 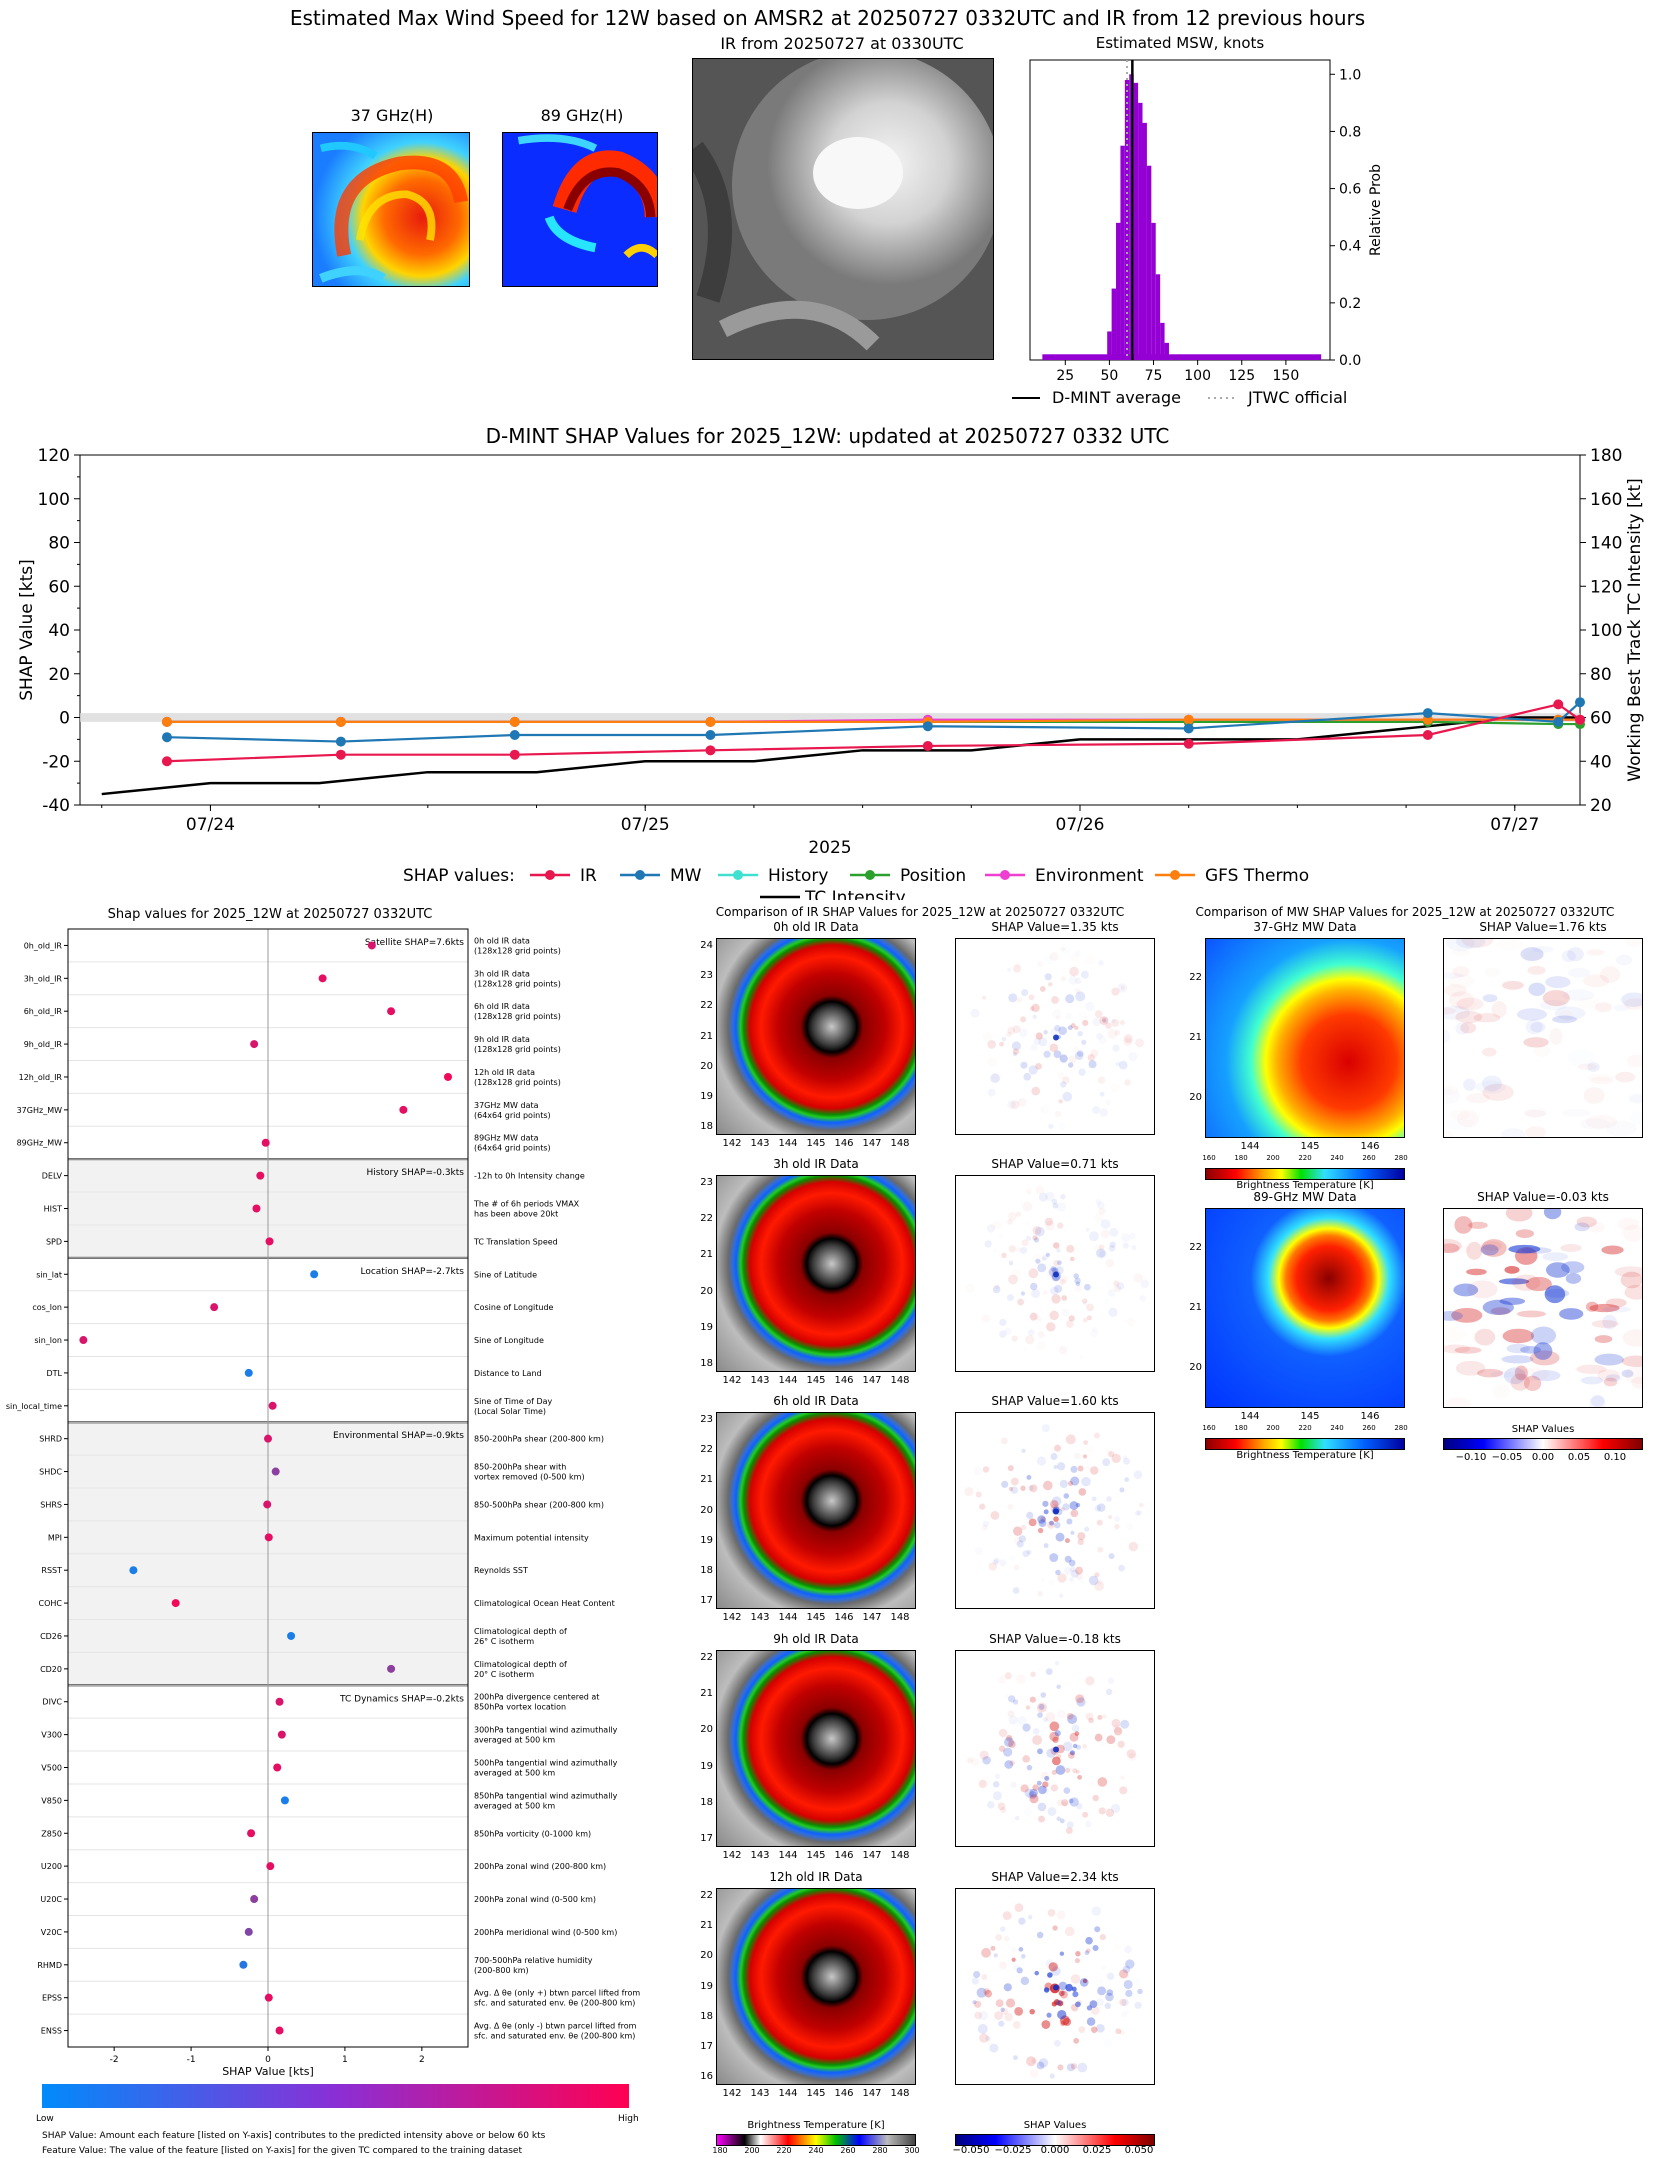 I want to click on ts-xlabel: 2025, so click(x=829, y=848).